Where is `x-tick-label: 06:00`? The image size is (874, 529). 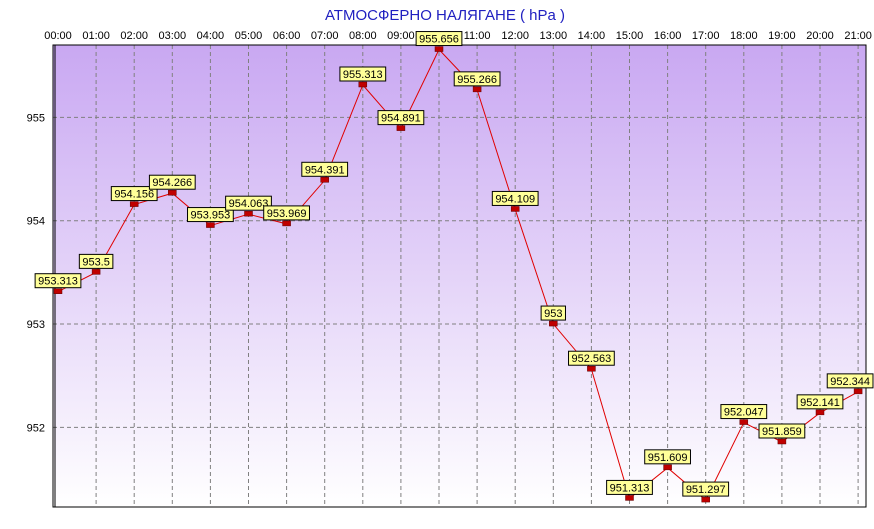
x-tick-label: 06:00 is located at coordinates (287, 36).